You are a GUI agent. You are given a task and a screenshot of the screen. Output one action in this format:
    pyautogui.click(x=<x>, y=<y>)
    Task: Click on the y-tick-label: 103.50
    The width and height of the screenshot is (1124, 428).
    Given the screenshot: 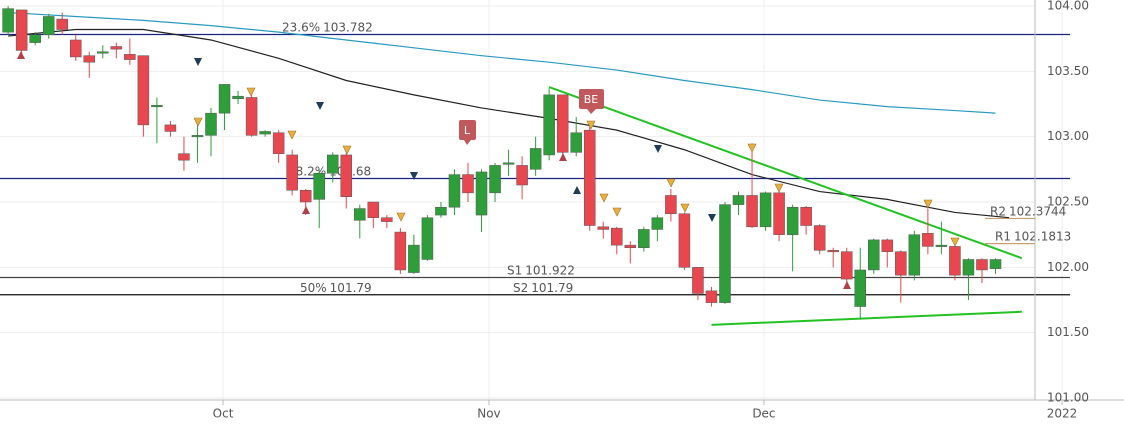 What is the action you would take?
    pyautogui.click(x=1068, y=71)
    